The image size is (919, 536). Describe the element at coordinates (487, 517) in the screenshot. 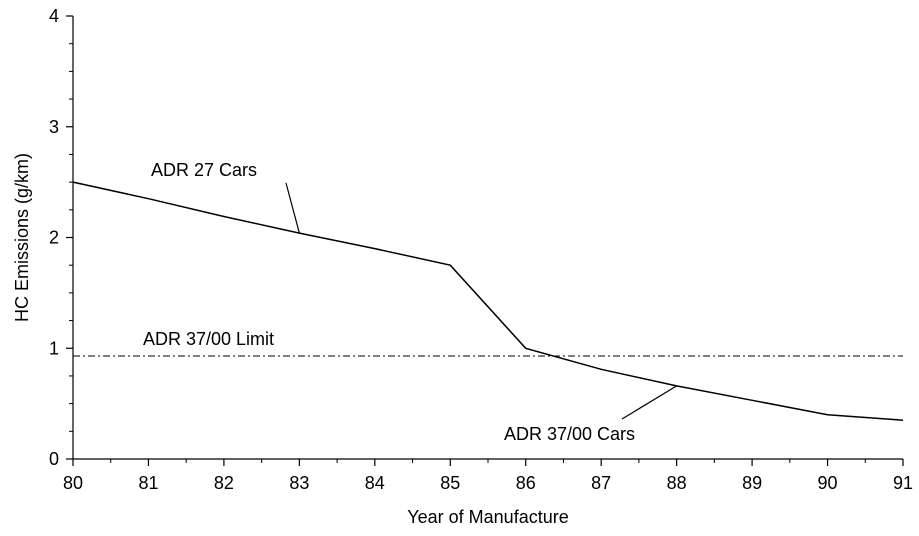

I see `x-axis-title: Year of Manufacture` at that location.